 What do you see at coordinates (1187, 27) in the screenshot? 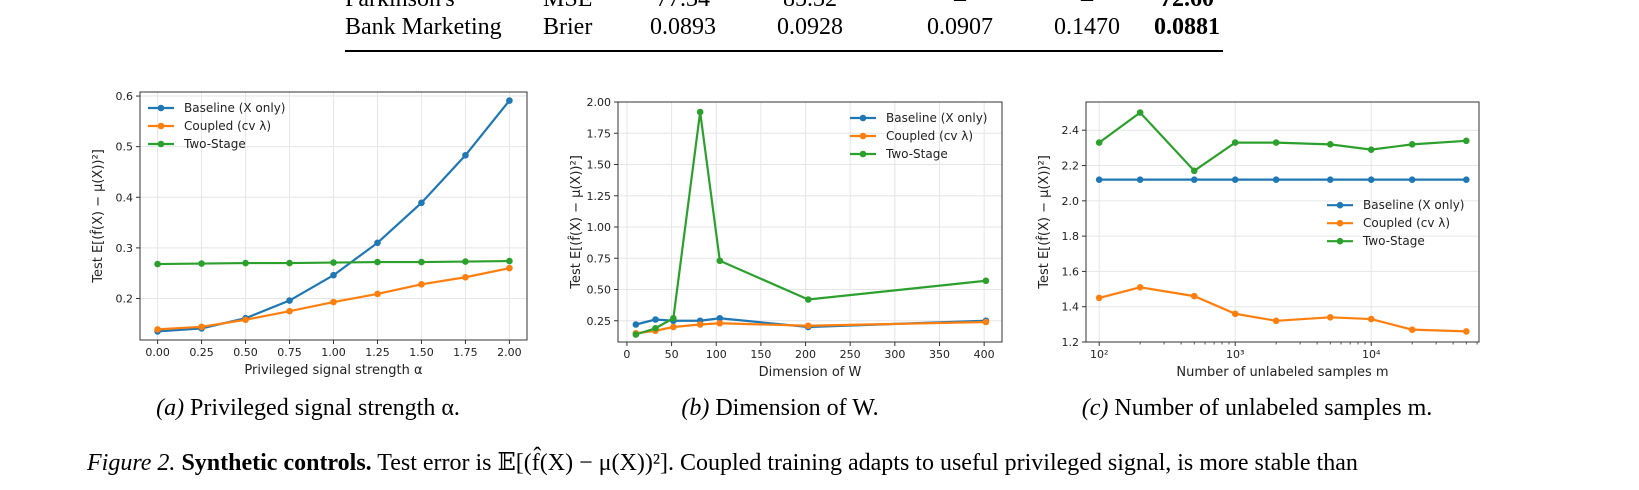
I see `value-cell-best: 0.0881` at bounding box center [1187, 27].